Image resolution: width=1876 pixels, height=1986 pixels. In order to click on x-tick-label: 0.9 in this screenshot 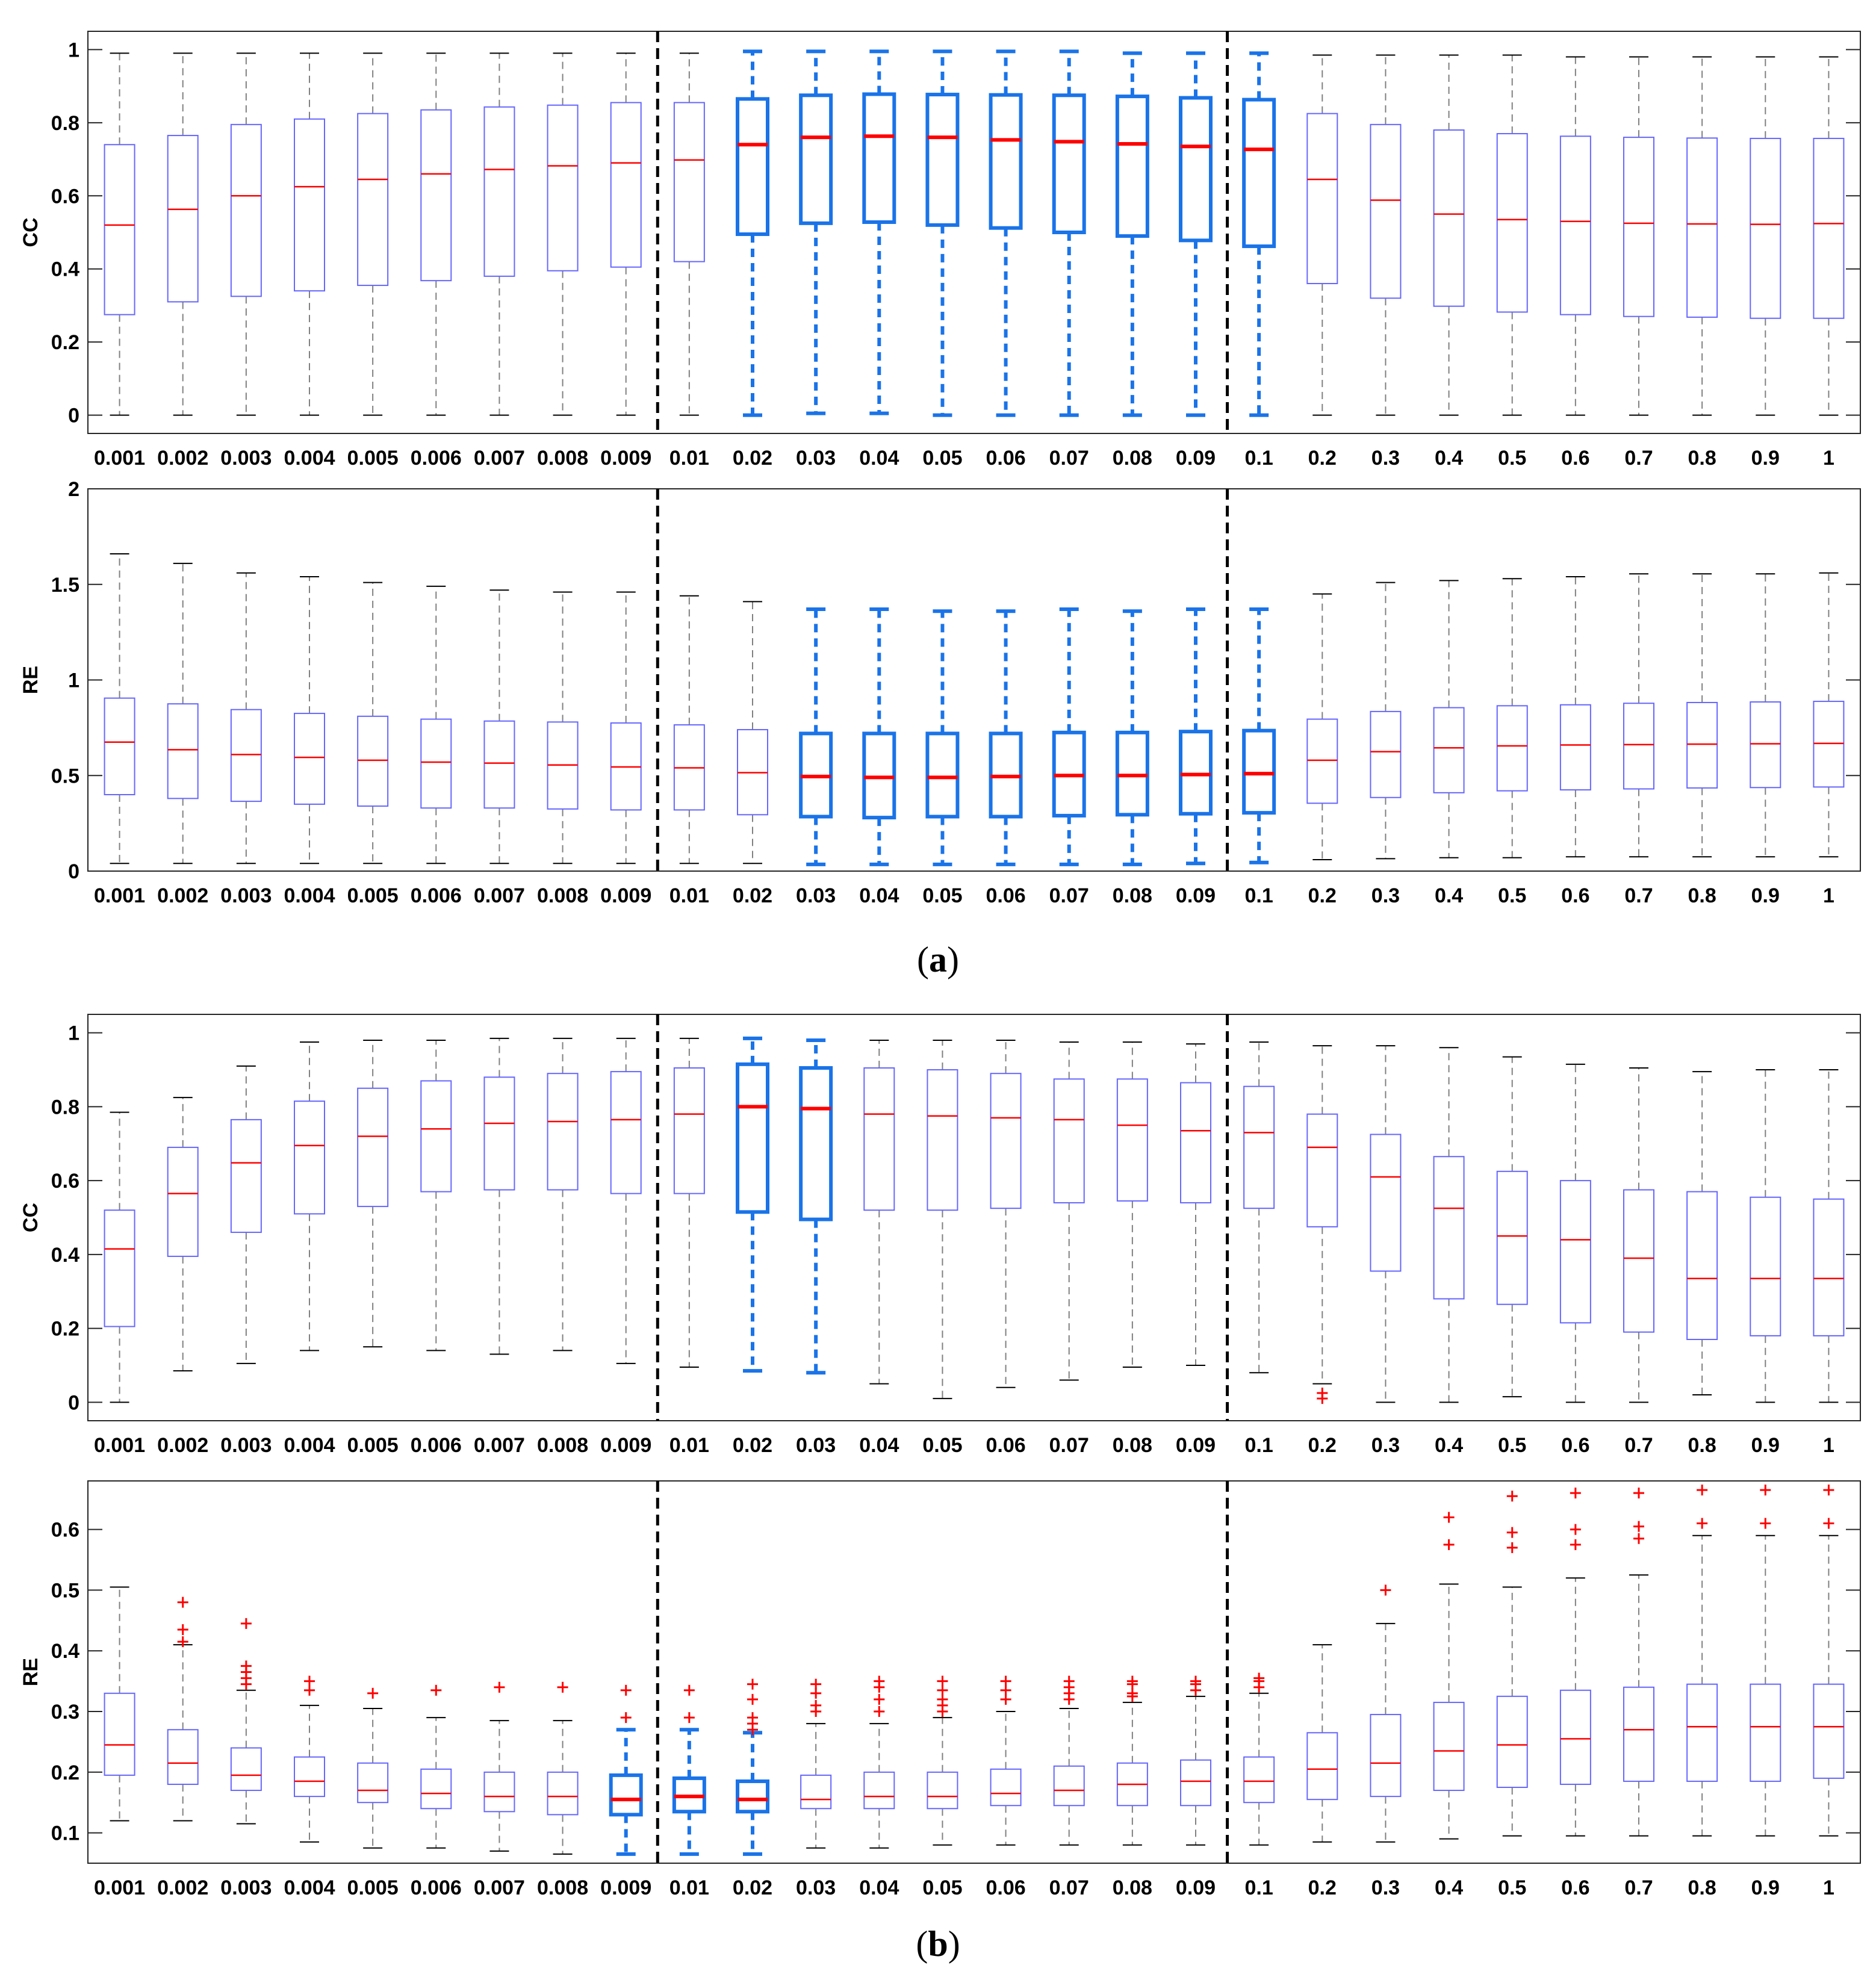, I will do `click(1765, 1888)`.